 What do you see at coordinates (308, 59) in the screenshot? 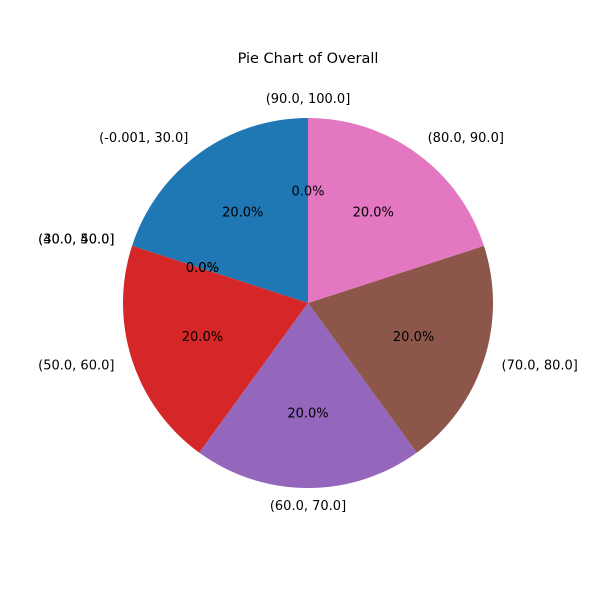
I see `chart-title: Pie Chart of Overall` at bounding box center [308, 59].